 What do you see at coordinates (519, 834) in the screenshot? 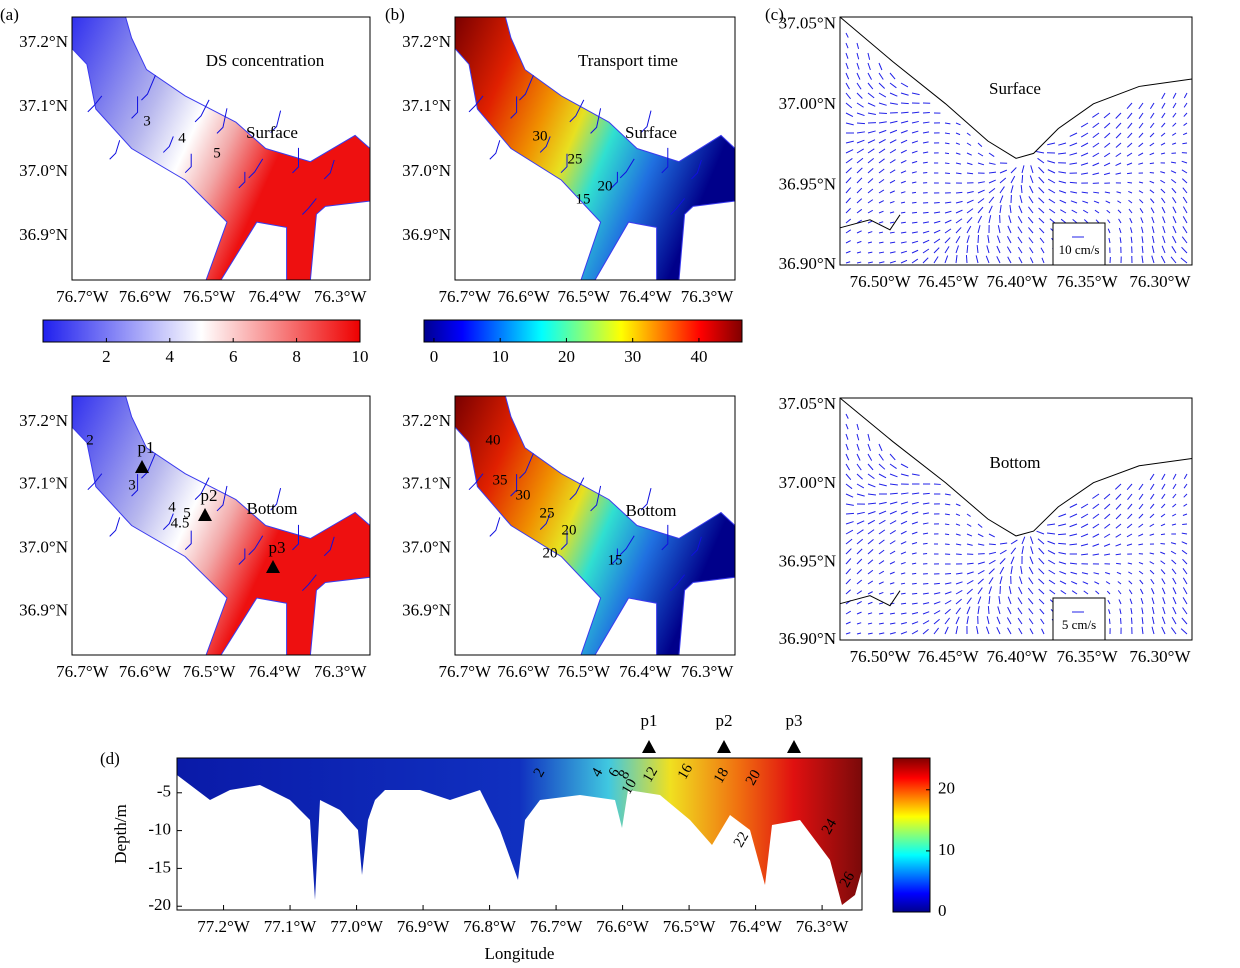
I see `section-frame` at bounding box center [519, 834].